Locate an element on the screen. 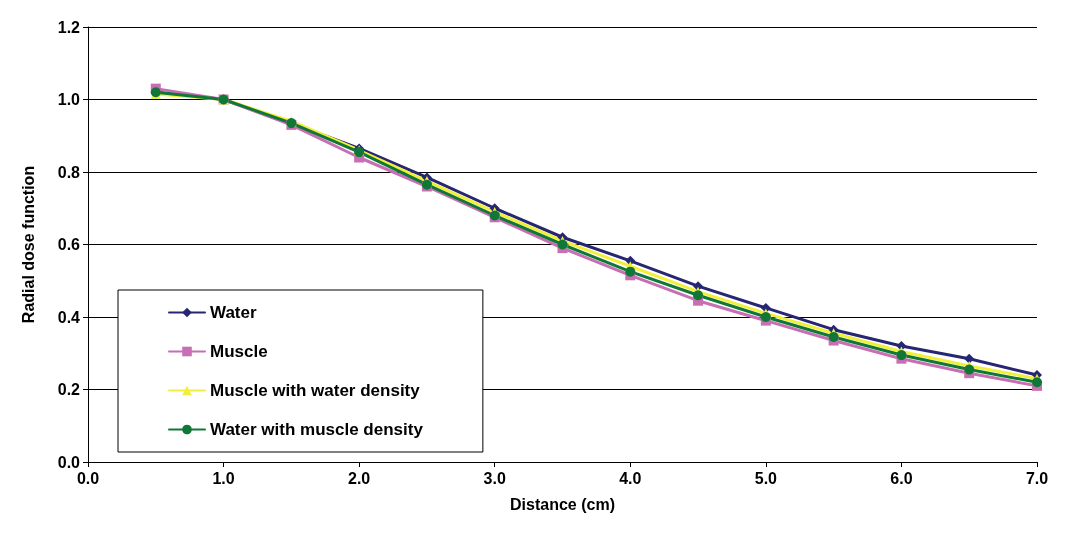  legend-label: Muscle with water density is located at coordinates (315, 390).